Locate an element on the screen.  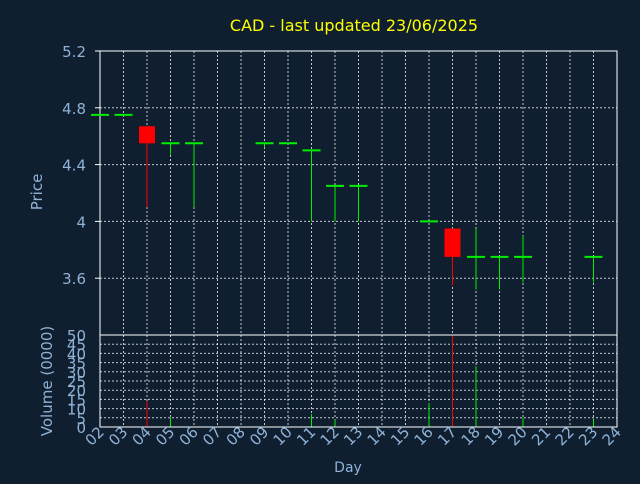
price-tick-label: 4.8 is located at coordinates (74, 109).